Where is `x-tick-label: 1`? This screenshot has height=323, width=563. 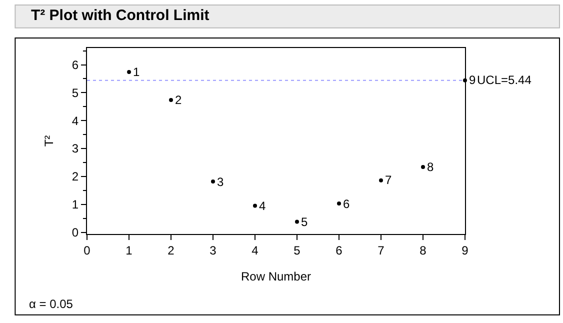
x-tick-label: 1 is located at coordinates (129, 250).